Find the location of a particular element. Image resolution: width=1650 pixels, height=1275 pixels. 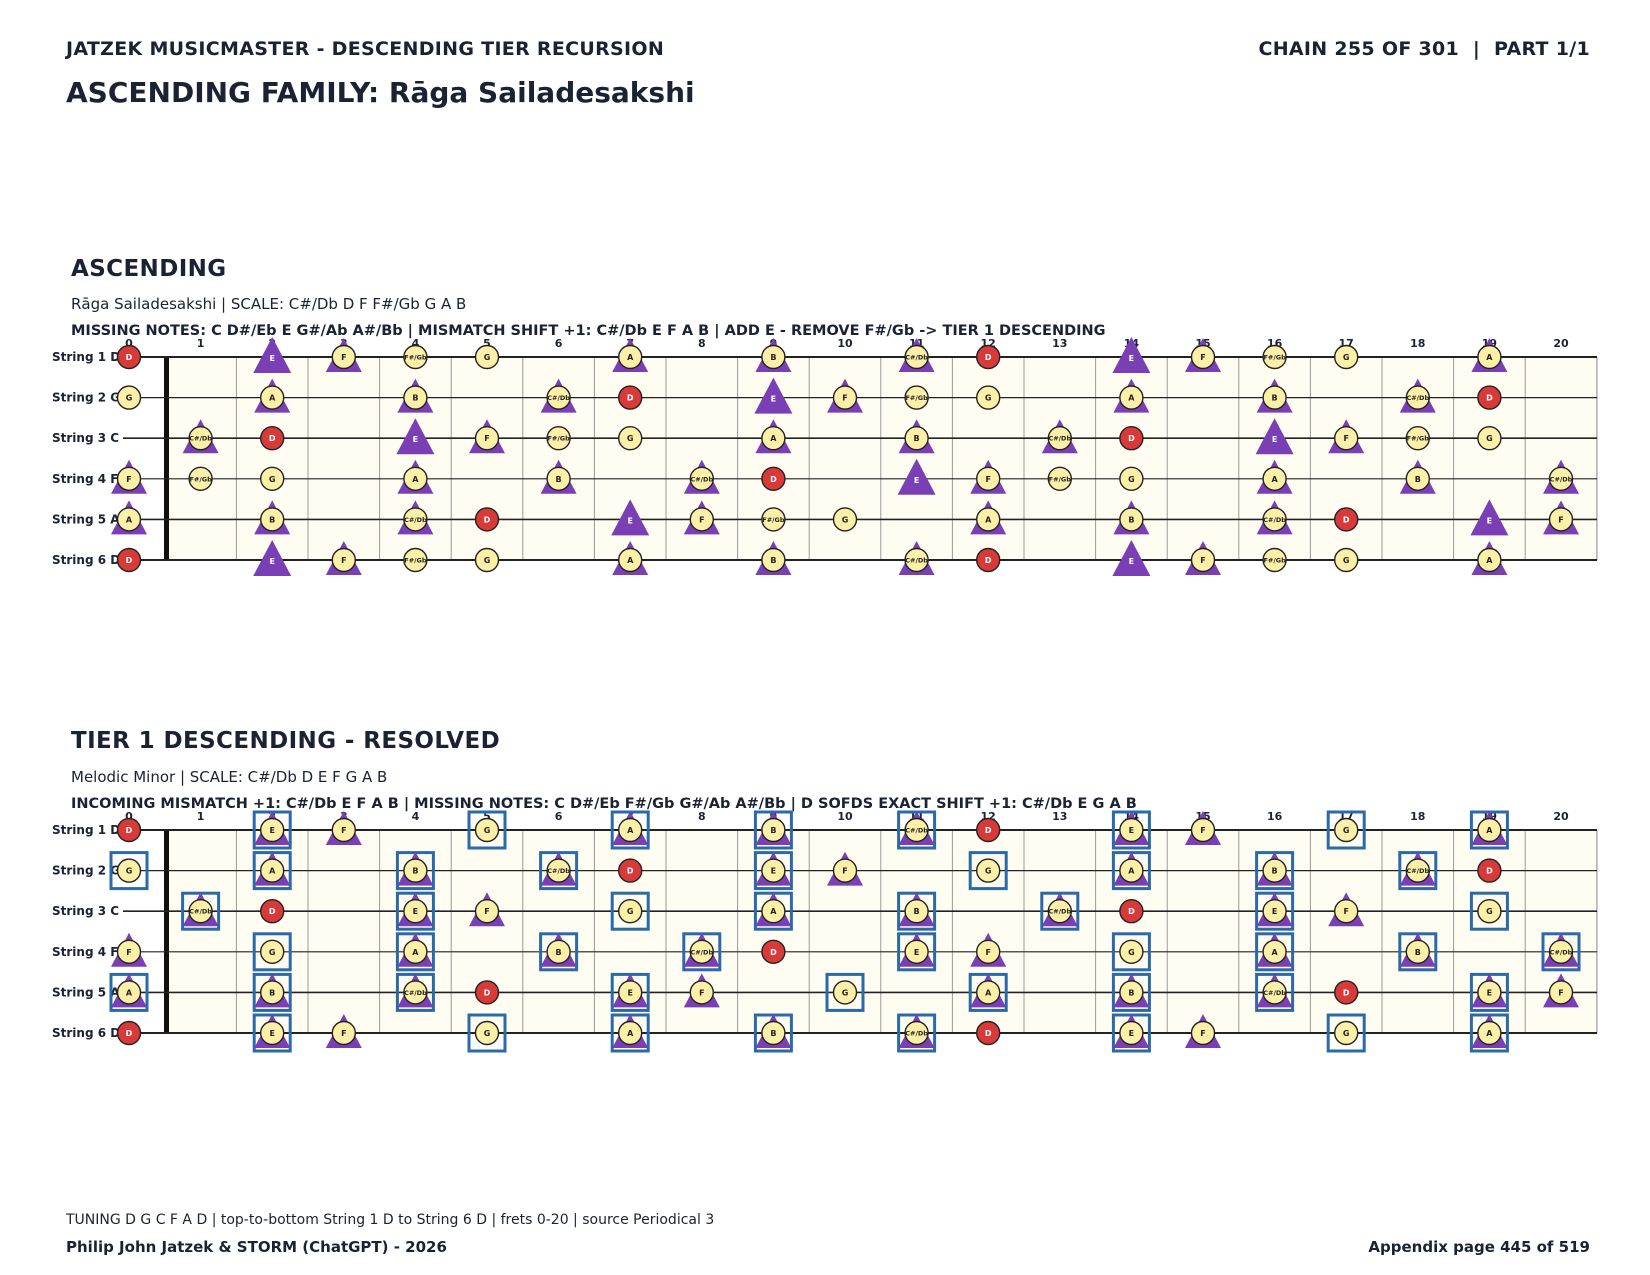

fret-number: 4 is located at coordinates (416, 816).